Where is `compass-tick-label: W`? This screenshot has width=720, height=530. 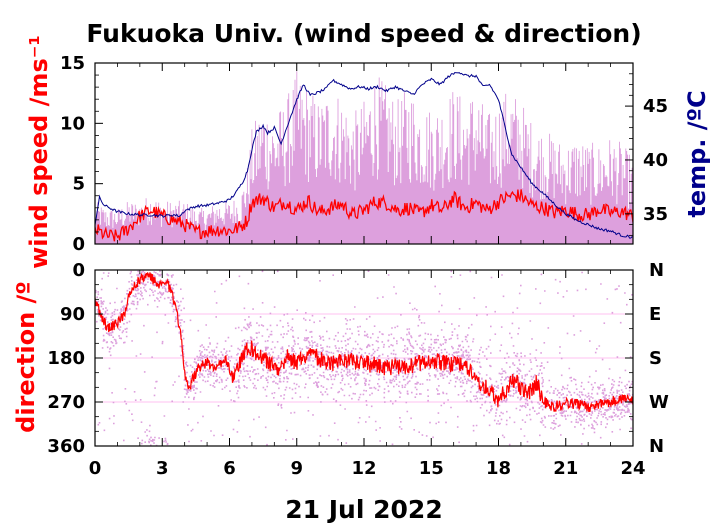 compass-tick-label: W is located at coordinates (659, 402).